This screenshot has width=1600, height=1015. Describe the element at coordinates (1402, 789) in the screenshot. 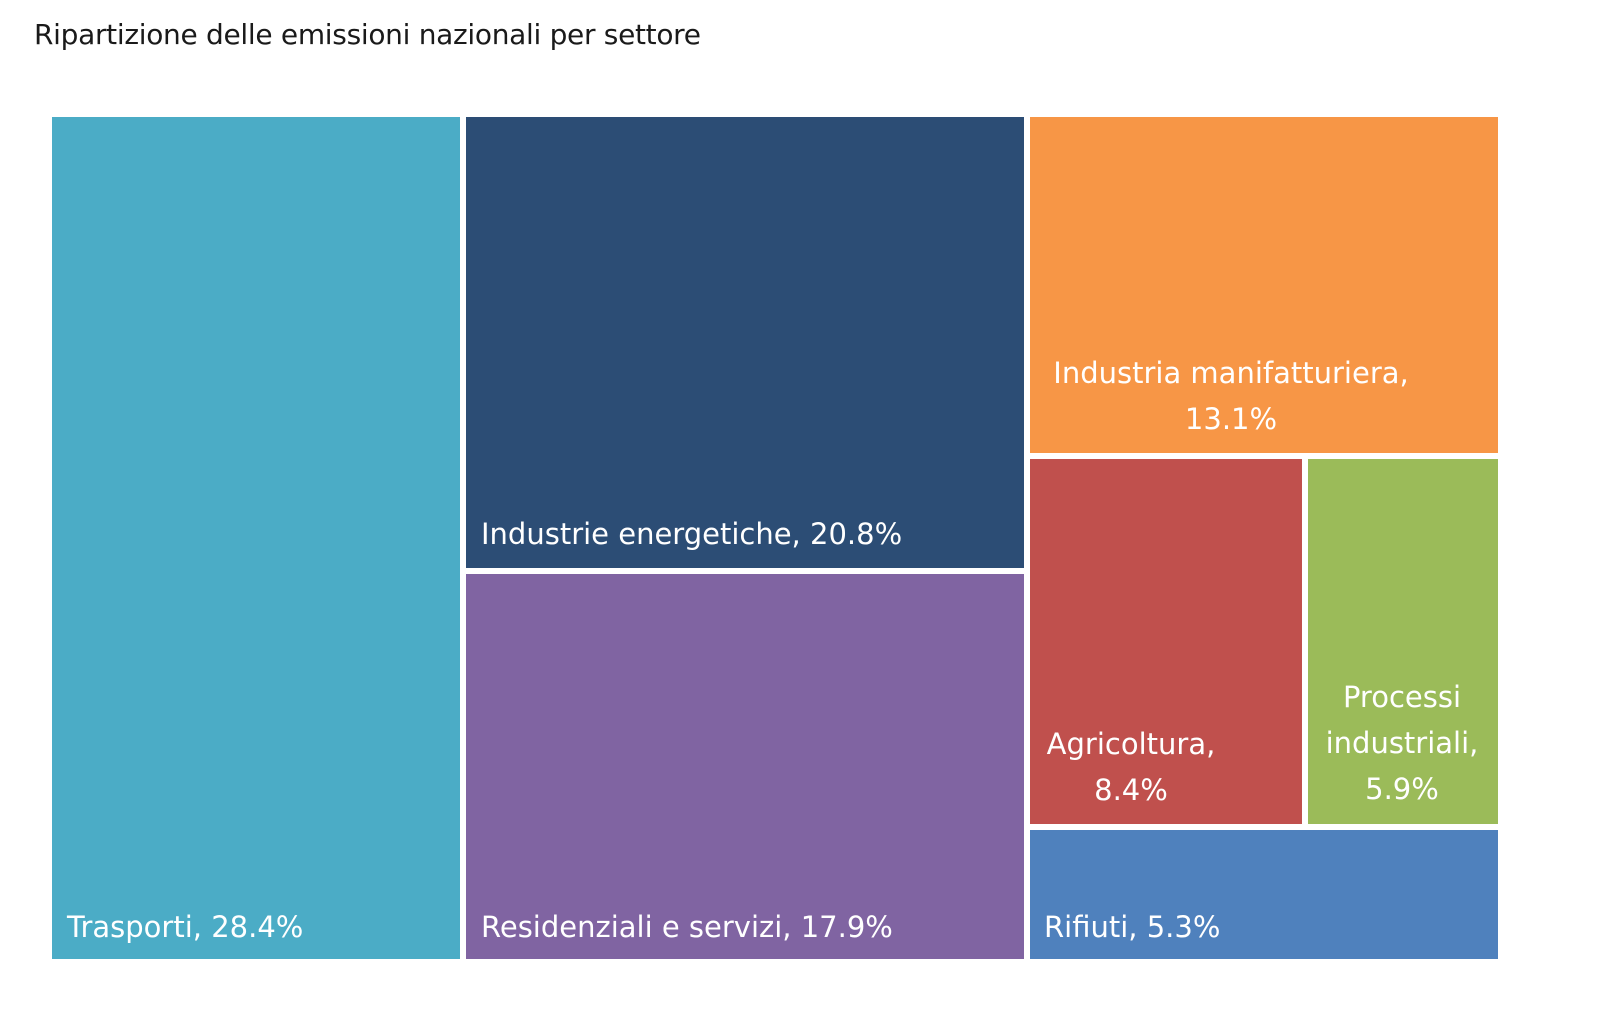

I see `tile-label-line: 5.9%` at that location.